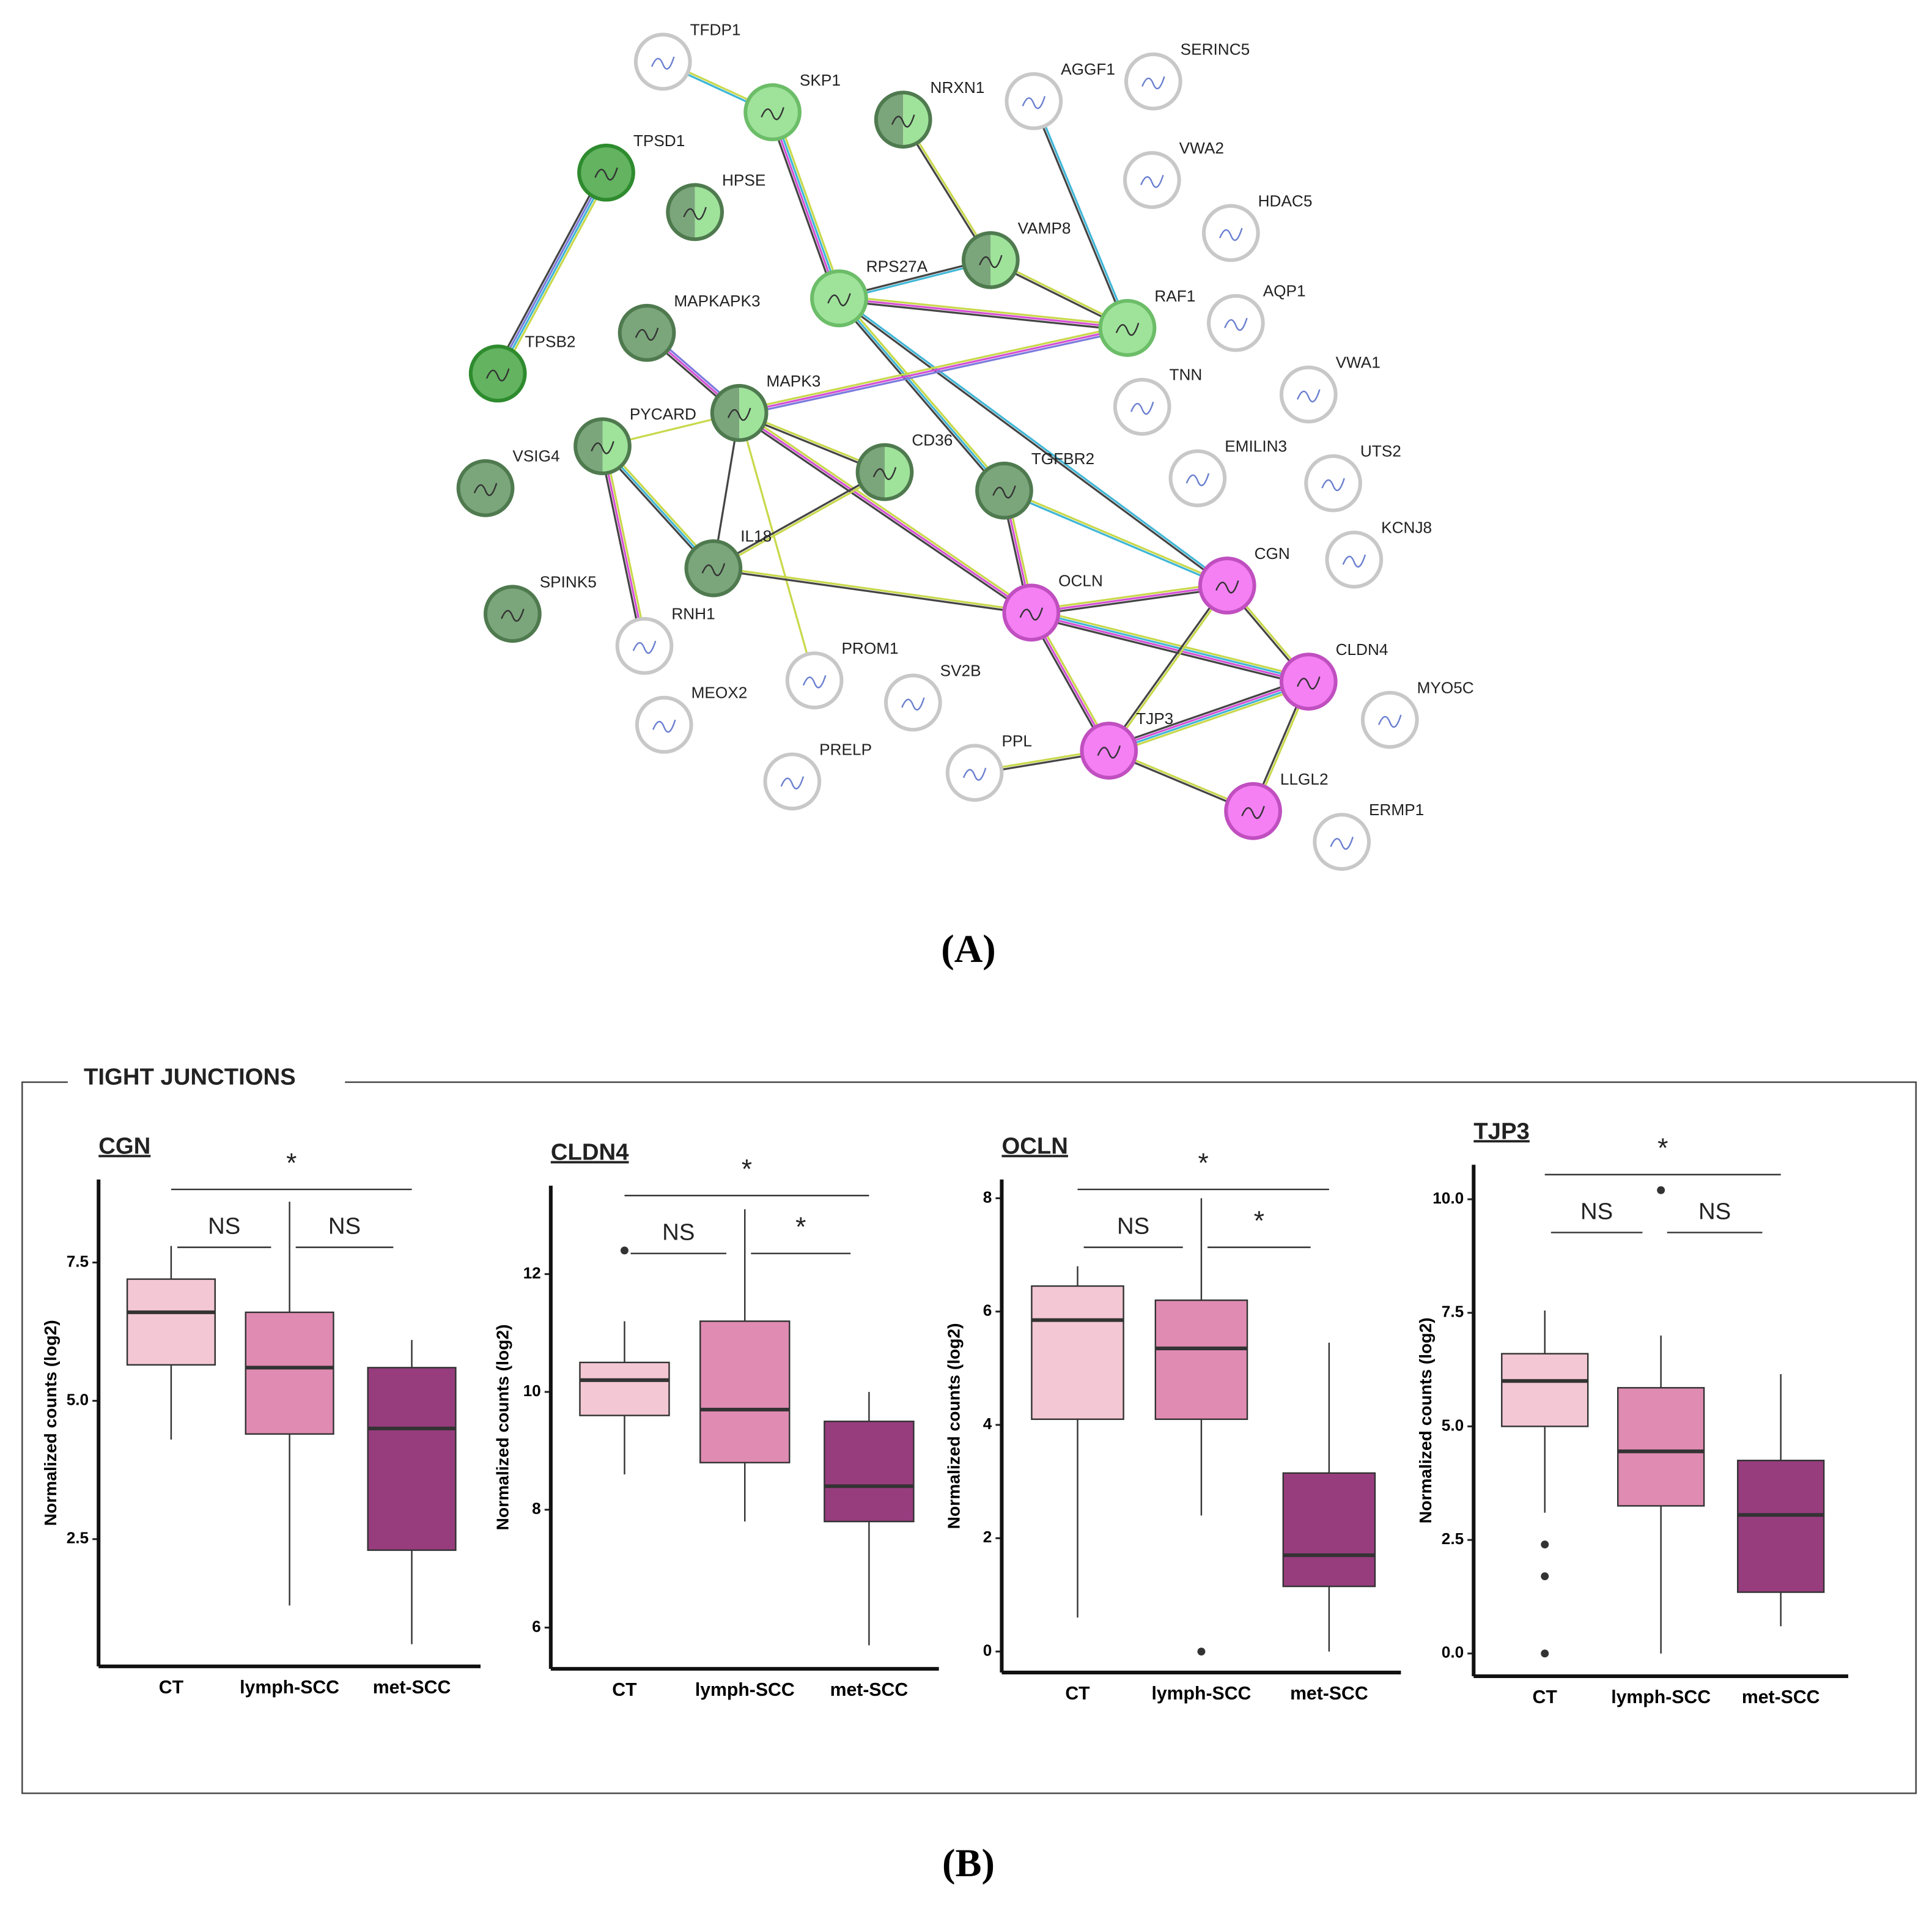 The image size is (1932, 1908). What do you see at coordinates (1596, 1211) in the screenshot?
I see `significance-label: NS` at bounding box center [1596, 1211].